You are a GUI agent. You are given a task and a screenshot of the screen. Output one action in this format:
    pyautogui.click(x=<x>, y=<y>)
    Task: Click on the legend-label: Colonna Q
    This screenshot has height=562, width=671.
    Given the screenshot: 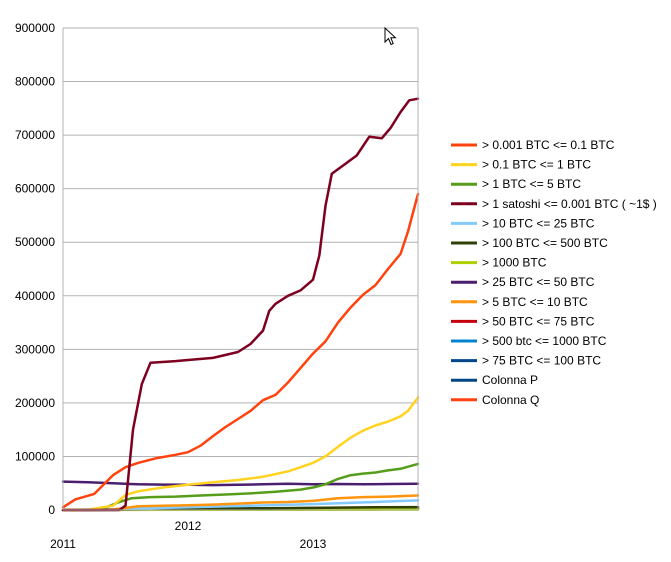 What is the action you would take?
    pyautogui.click(x=510, y=400)
    